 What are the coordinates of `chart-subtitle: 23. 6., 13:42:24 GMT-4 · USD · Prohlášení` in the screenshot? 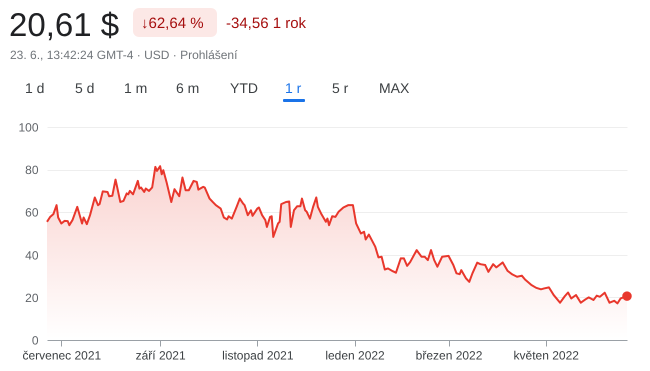 It's located at (124, 55).